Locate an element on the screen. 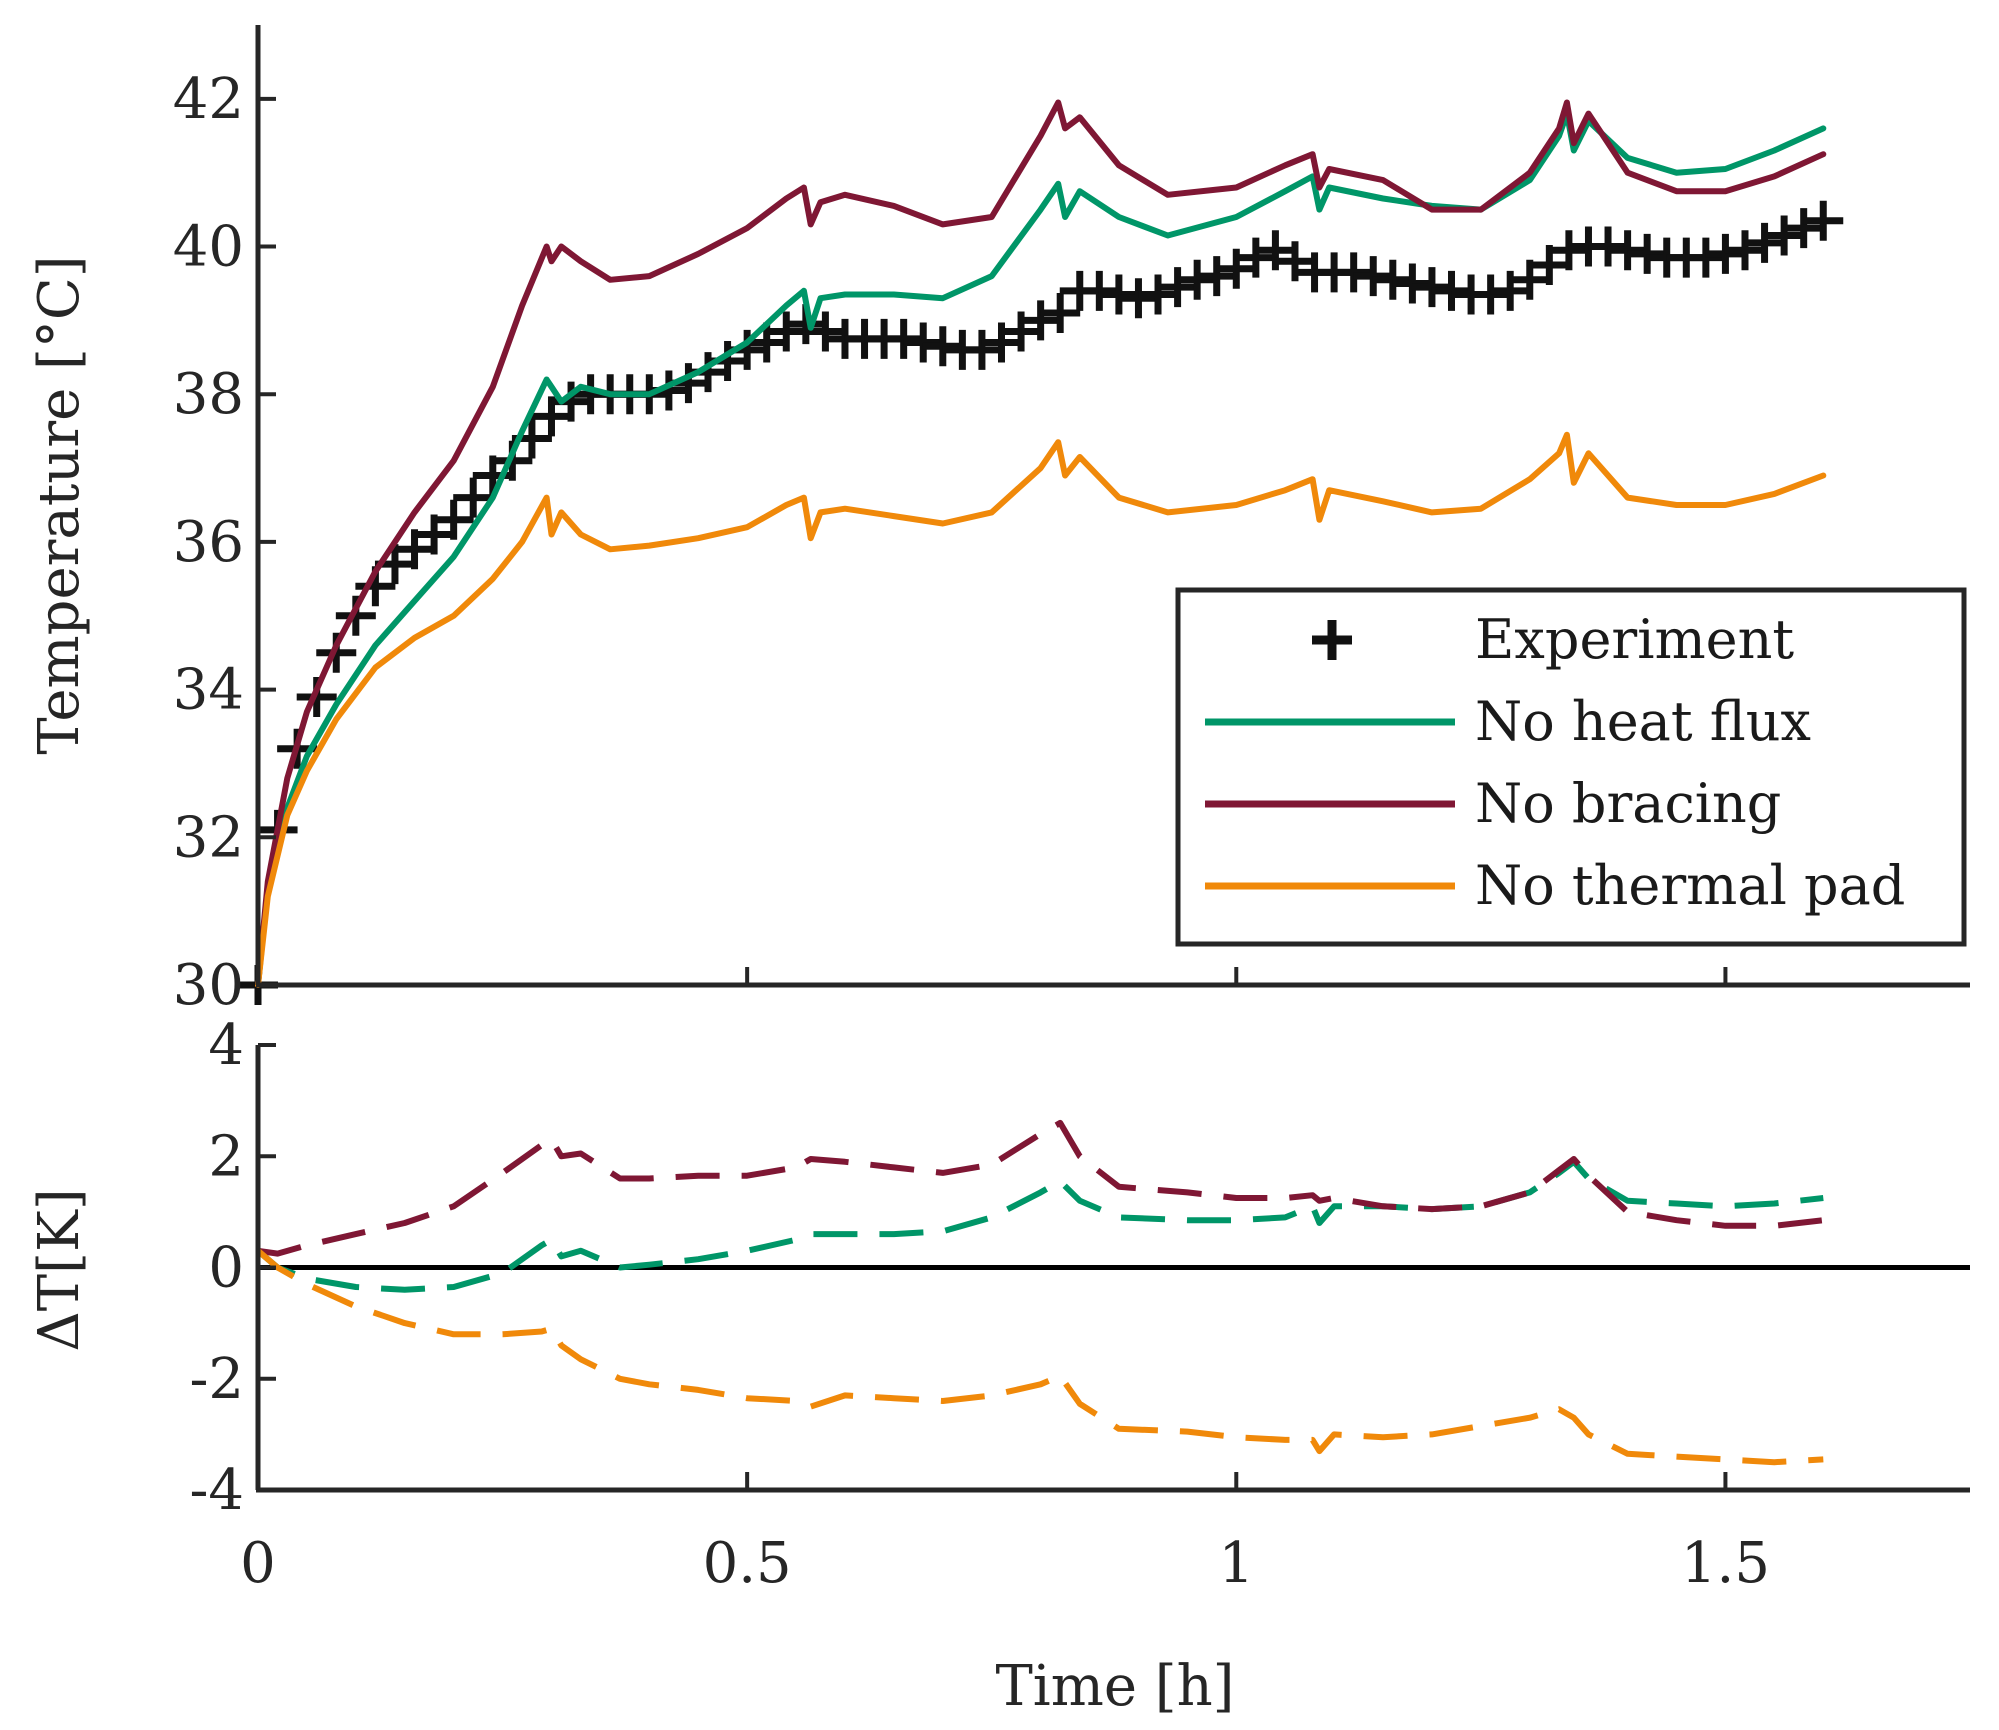 The image size is (1999, 1730). top-y-tick-label: 40 is located at coordinates (208, 247).